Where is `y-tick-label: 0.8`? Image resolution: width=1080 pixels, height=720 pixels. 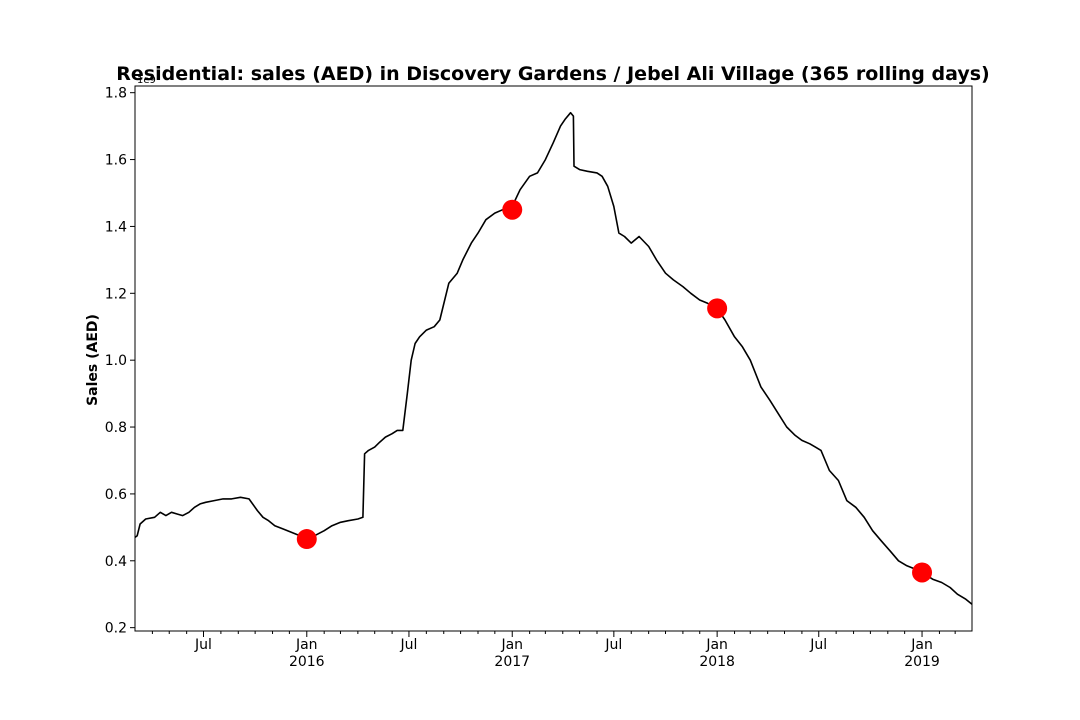 y-tick-label: 0.8 is located at coordinates (116, 428).